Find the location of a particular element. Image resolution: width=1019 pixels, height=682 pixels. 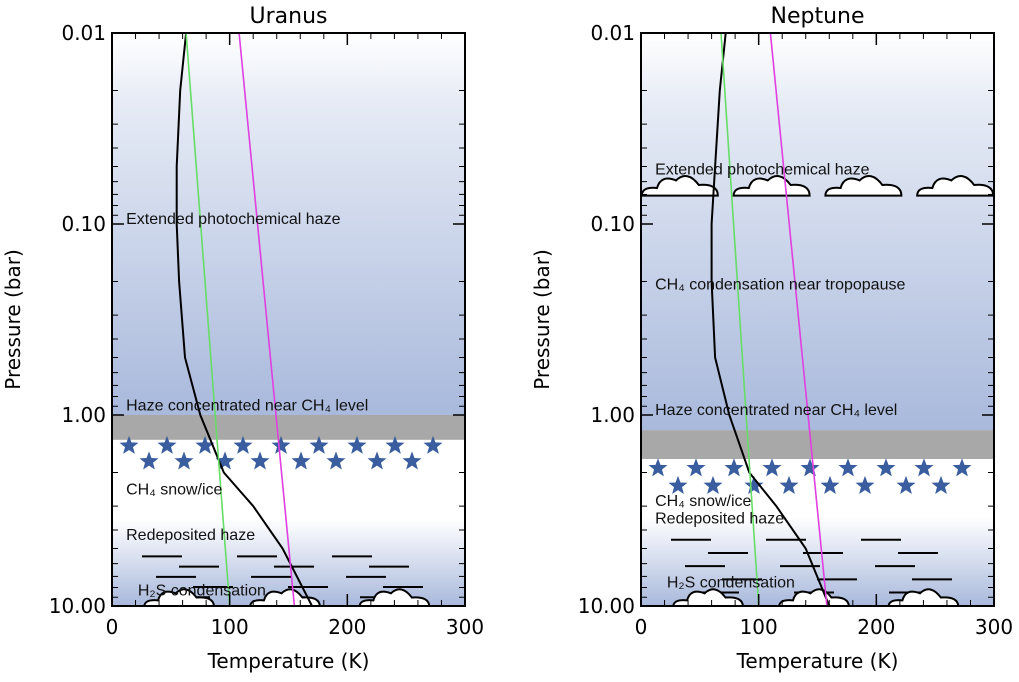

chart-title: Uranus is located at coordinates (289, 16).